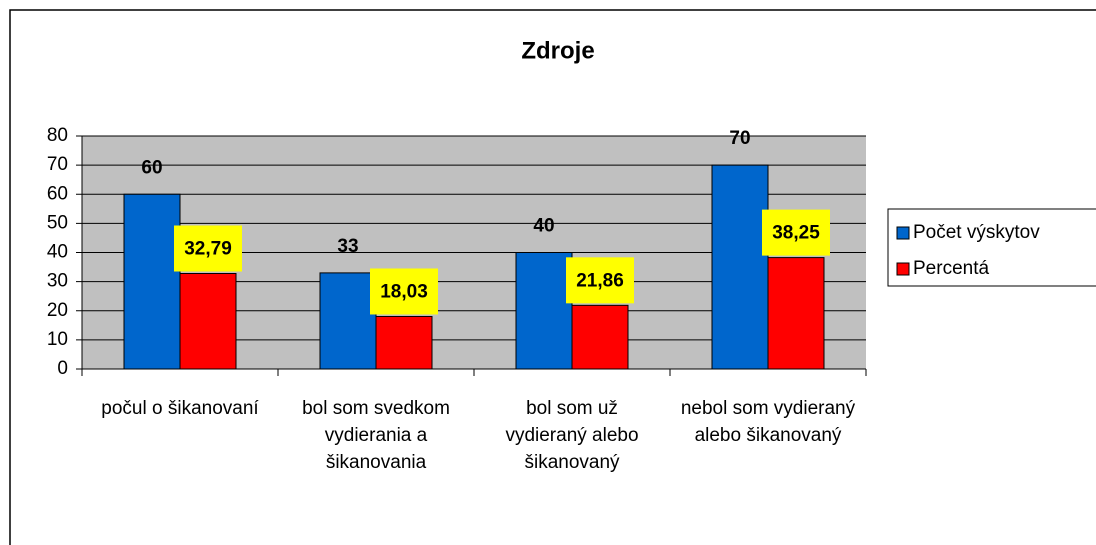 The image size is (1096, 545). I want to click on data-label: 33, so click(347, 246).